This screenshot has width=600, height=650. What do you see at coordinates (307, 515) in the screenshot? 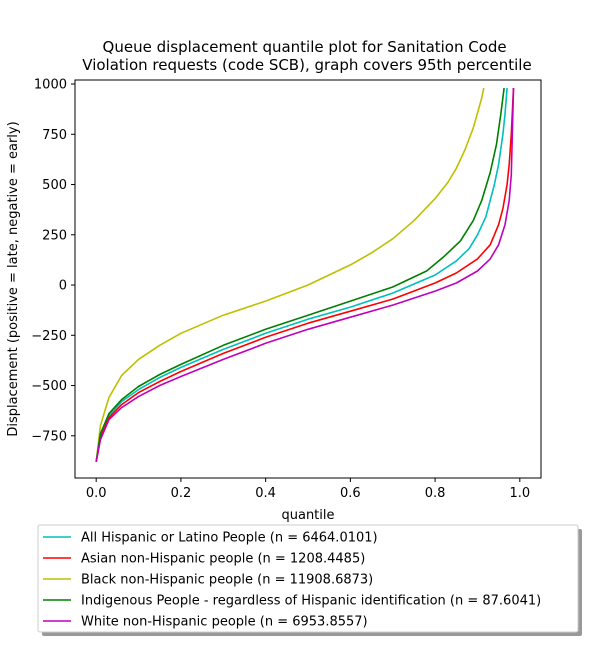
I see `x-axis-label: quantile` at bounding box center [307, 515].